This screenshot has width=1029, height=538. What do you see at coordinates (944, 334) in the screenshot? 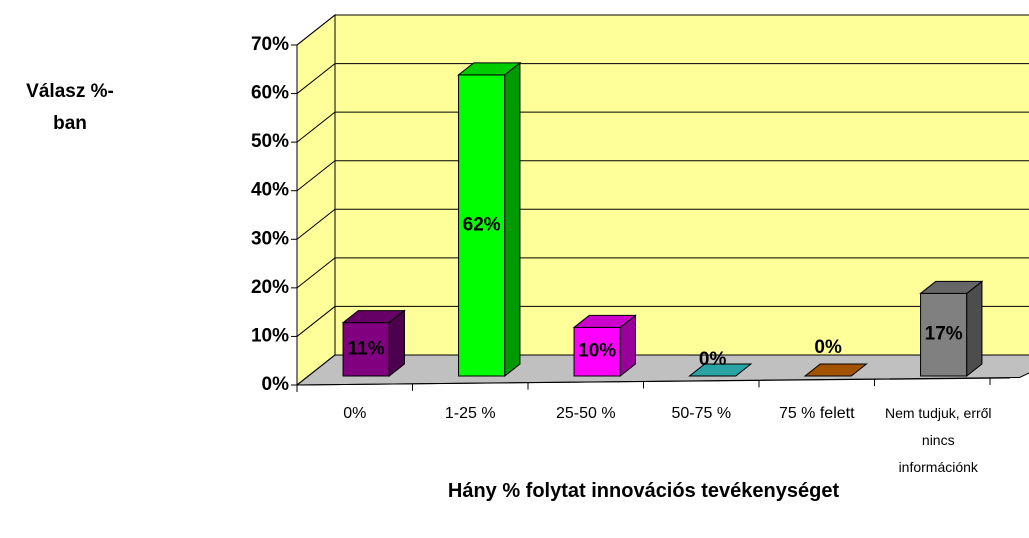
I see `value-label: 17%` at bounding box center [944, 334].